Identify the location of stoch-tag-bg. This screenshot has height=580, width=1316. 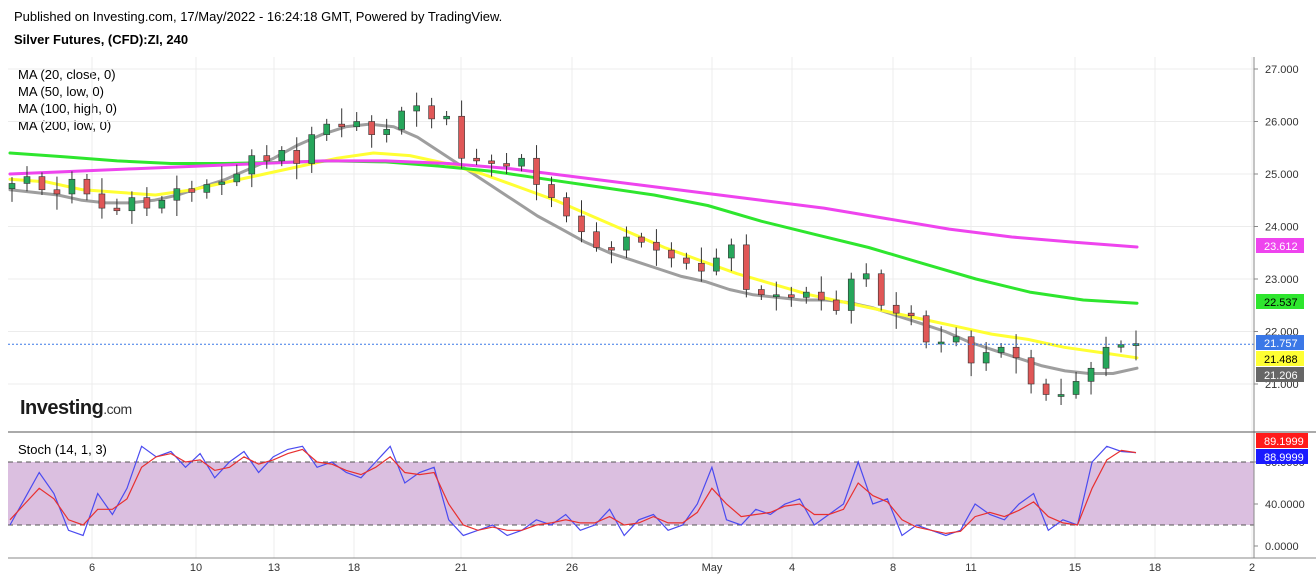
(1282, 440).